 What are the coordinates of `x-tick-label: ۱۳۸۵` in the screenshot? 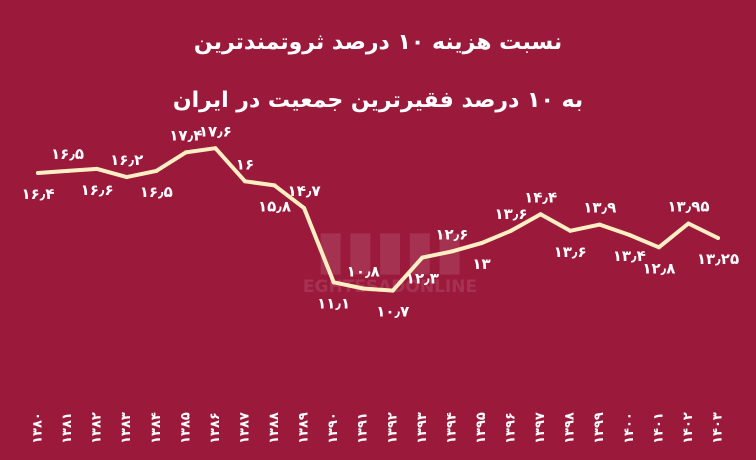 It's located at (185, 428).